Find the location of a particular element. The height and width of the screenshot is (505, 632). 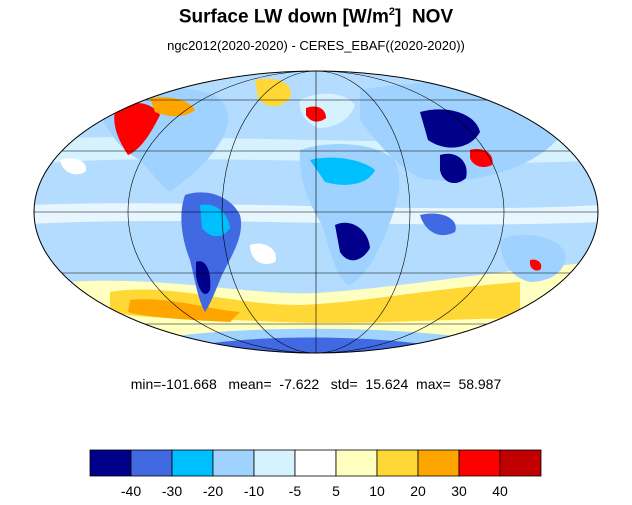

colorbar-tick-label: 30 is located at coordinates (459, 491).